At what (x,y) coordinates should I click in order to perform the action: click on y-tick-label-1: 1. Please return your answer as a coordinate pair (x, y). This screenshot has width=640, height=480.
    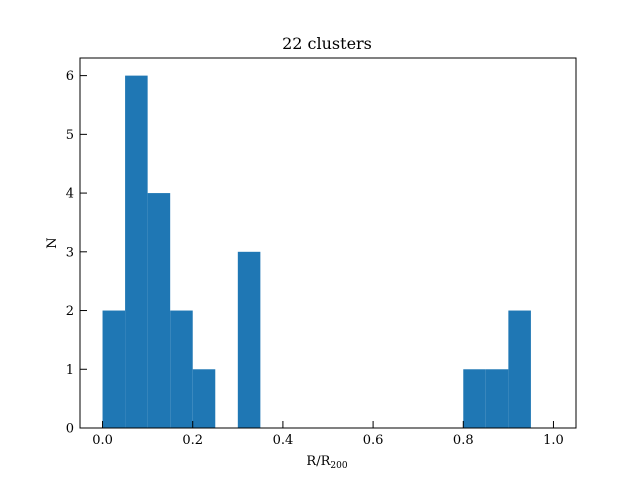
    Looking at the image, I should click on (70, 370).